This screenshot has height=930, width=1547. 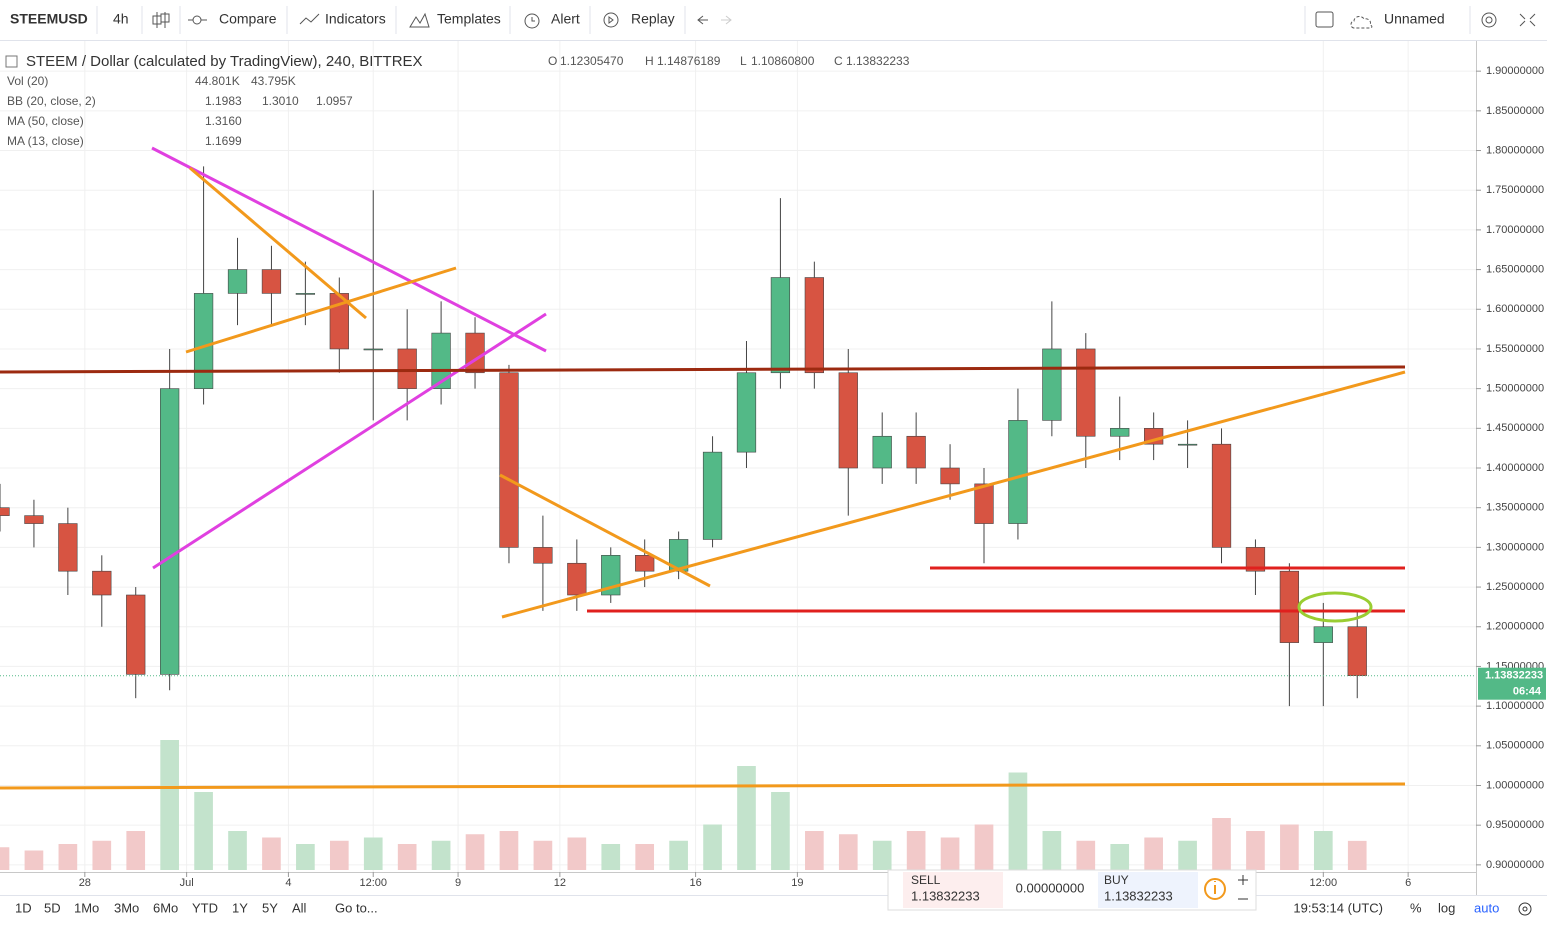 What do you see at coordinates (1416, 907) in the screenshot?
I see `scale-option: %` at bounding box center [1416, 907].